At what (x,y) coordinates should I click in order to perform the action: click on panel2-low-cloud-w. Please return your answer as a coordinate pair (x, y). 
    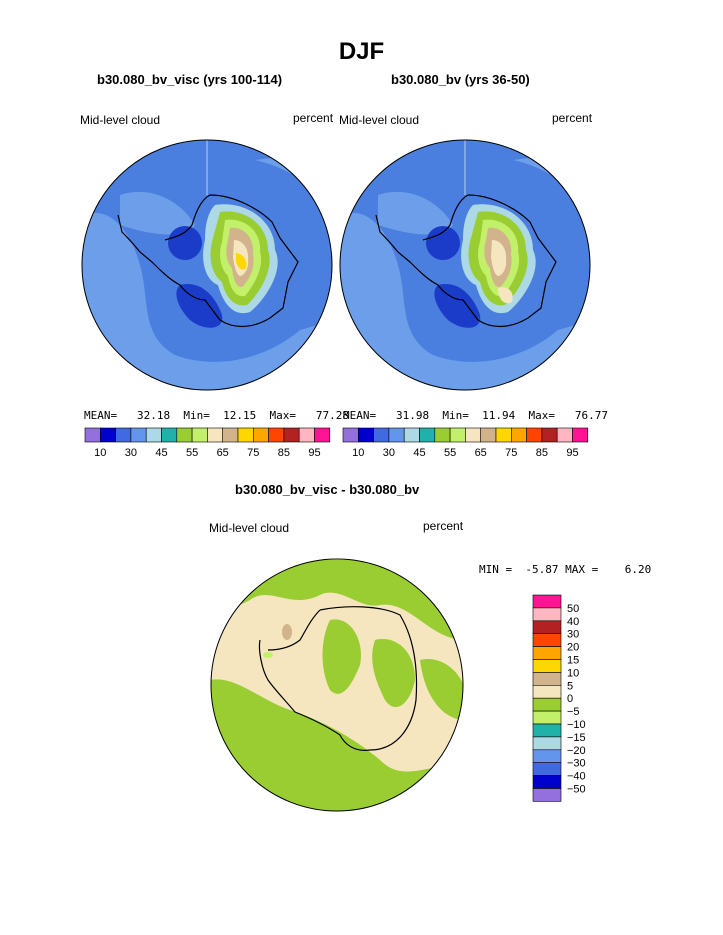
    Looking at the image, I should click on (443, 243).